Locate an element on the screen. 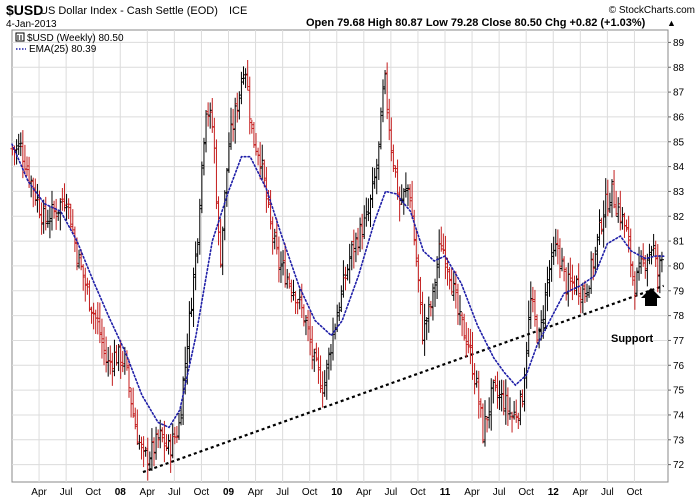 The height and width of the screenshot is (500, 700). y-tick-label: 76 is located at coordinates (679, 366).